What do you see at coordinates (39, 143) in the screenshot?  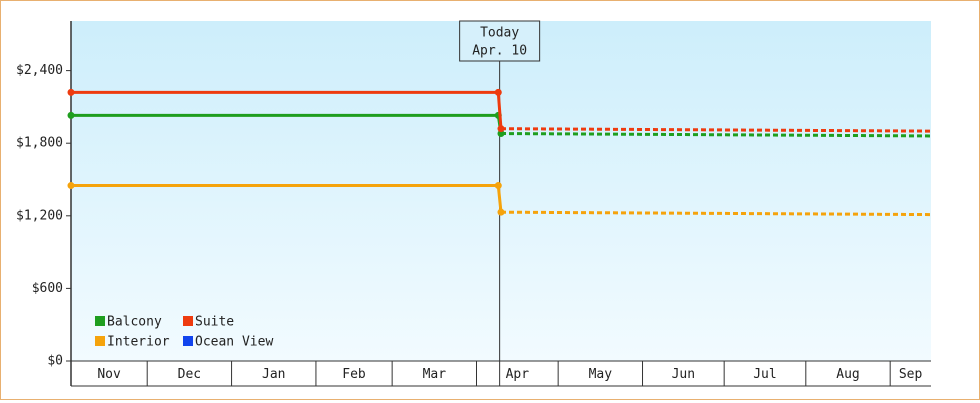 I see `y-tick-label: $1,800` at bounding box center [39, 143].